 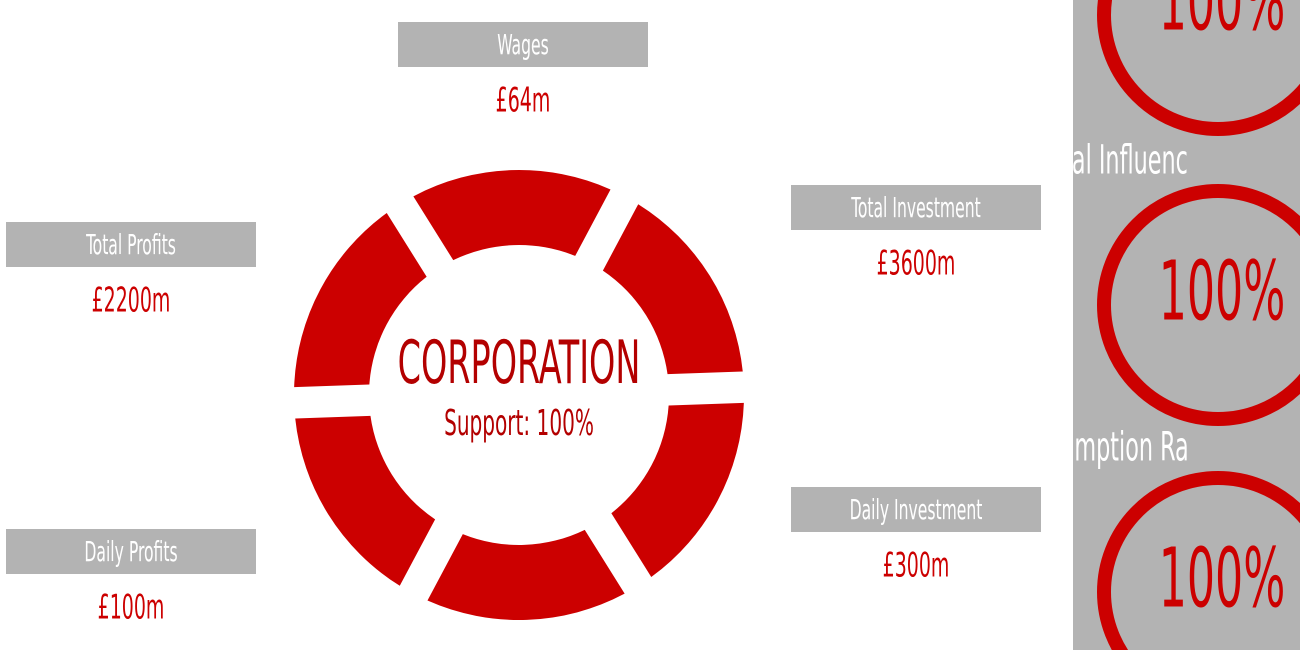 What do you see at coordinates (523, 100) in the screenshot?
I see `stat-value: £64m` at bounding box center [523, 100].